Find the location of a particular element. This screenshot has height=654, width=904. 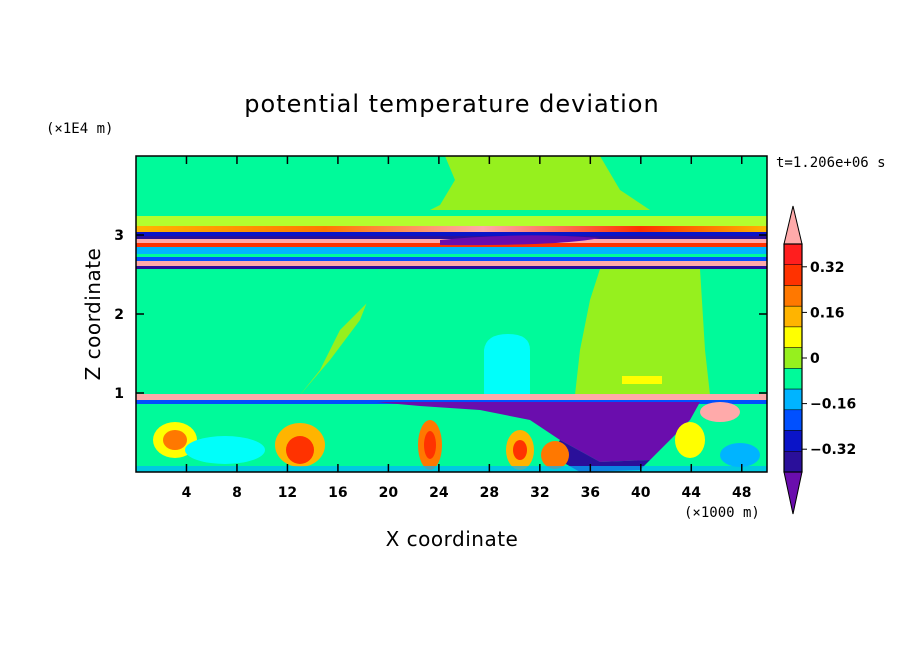

bl-cold-pool-edge is located at coordinates (600, 456).